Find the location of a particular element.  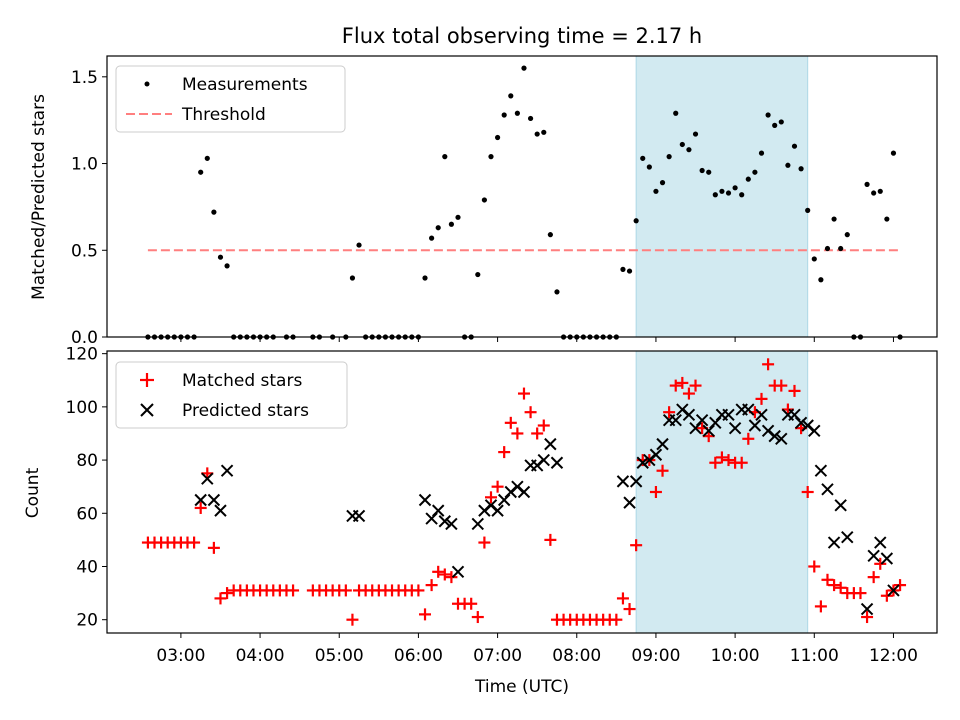

y-tick-label: 1.5 is located at coordinates (84, 78).